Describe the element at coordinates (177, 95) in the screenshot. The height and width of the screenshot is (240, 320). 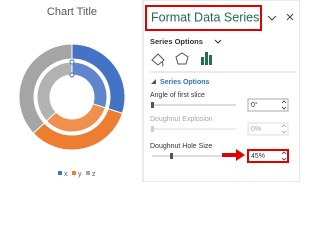
I see `field-label: Angle of first slice` at that location.